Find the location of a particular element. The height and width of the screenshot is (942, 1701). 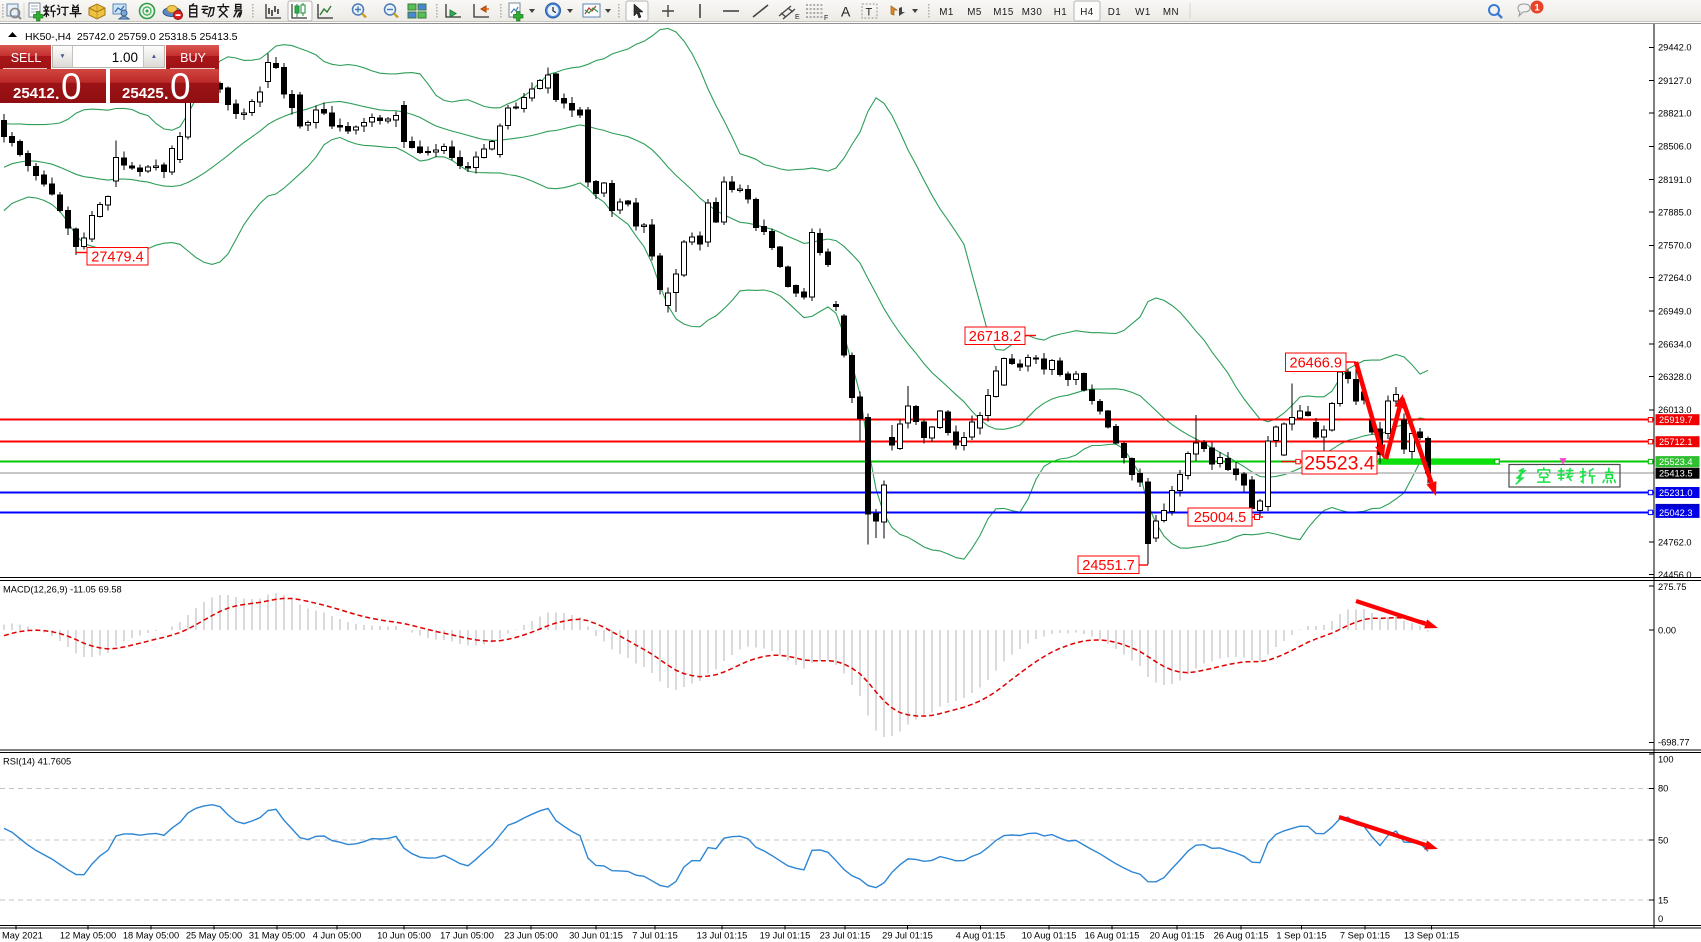

svg-text: 27264.0 is located at coordinates (1675, 278).